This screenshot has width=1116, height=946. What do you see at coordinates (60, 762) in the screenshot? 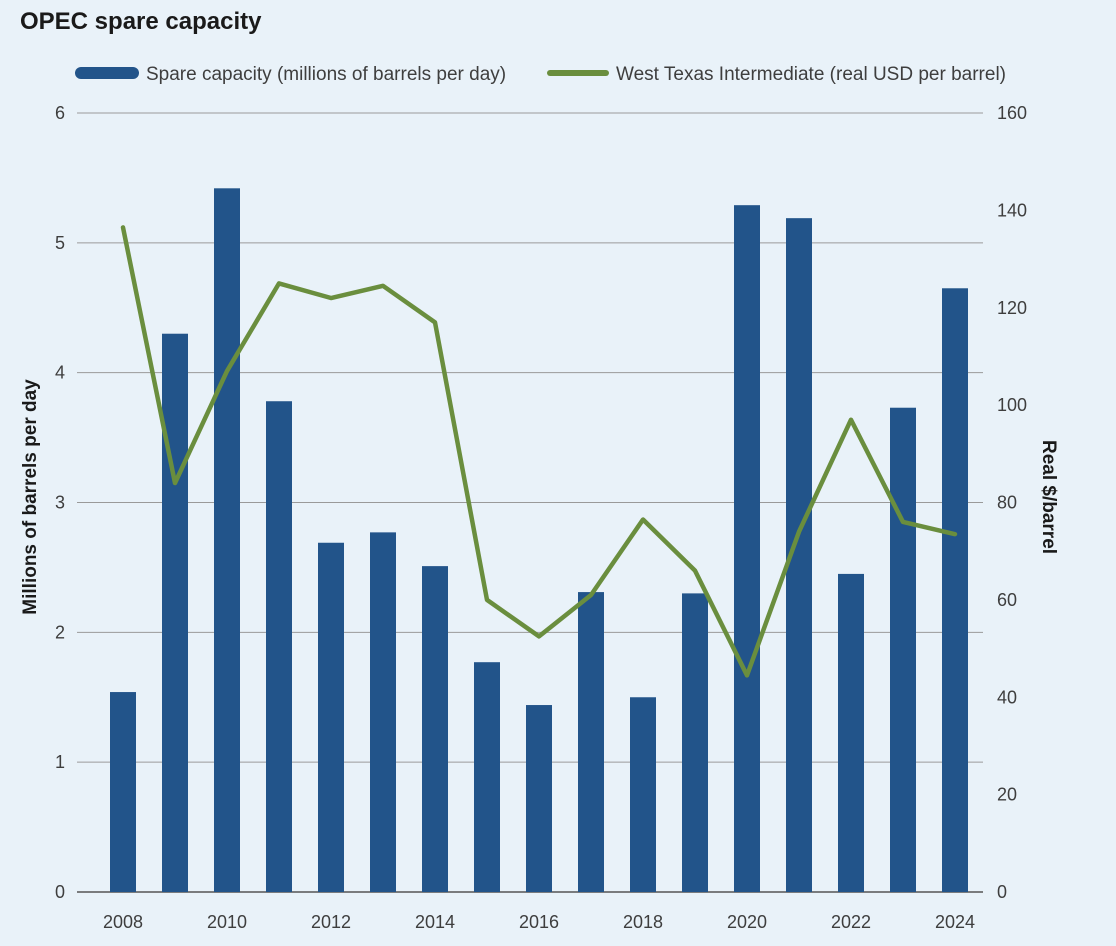
I see `left-tick-label: 1` at bounding box center [60, 762].